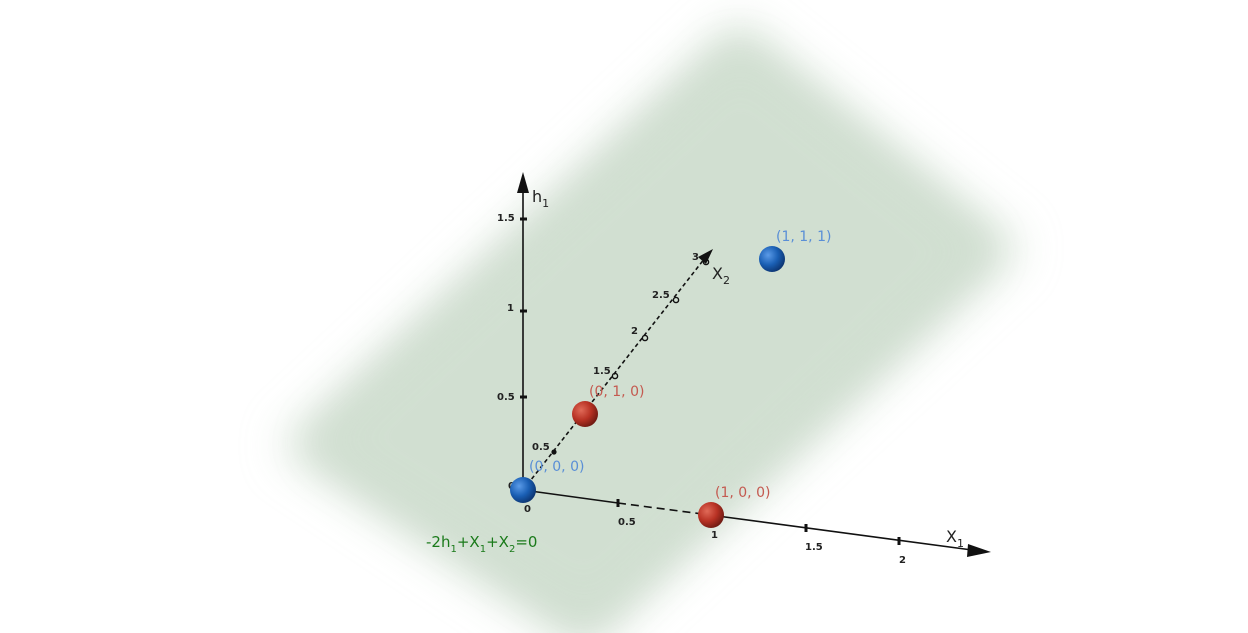 This screenshot has width=1248, height=633. Describe the element at coordinates (695, 257) in the screenshot. I see `x2-tick-3: 3` at that location.